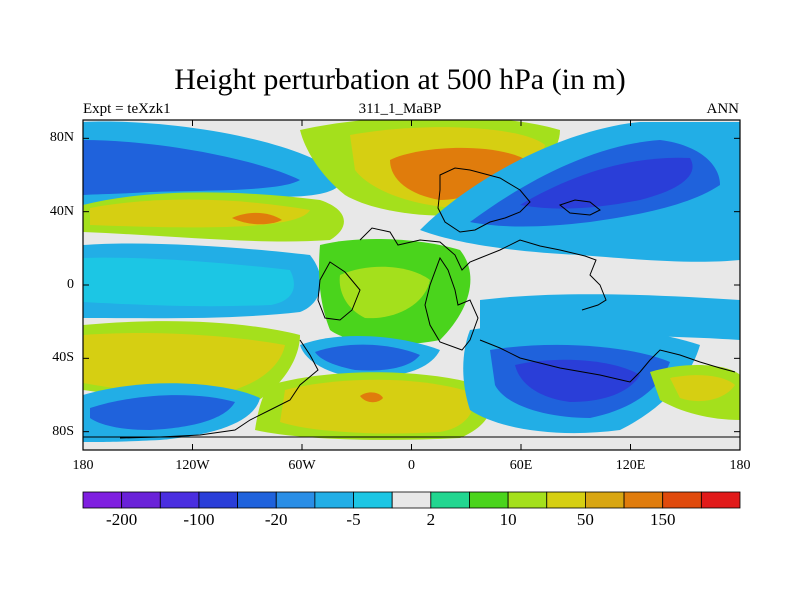 The image size is (800, 600). What do you see at coordinates (192, 465) in the screenshot?
I see `lon-tick-label: 120W` at bounding box center [192, 465].